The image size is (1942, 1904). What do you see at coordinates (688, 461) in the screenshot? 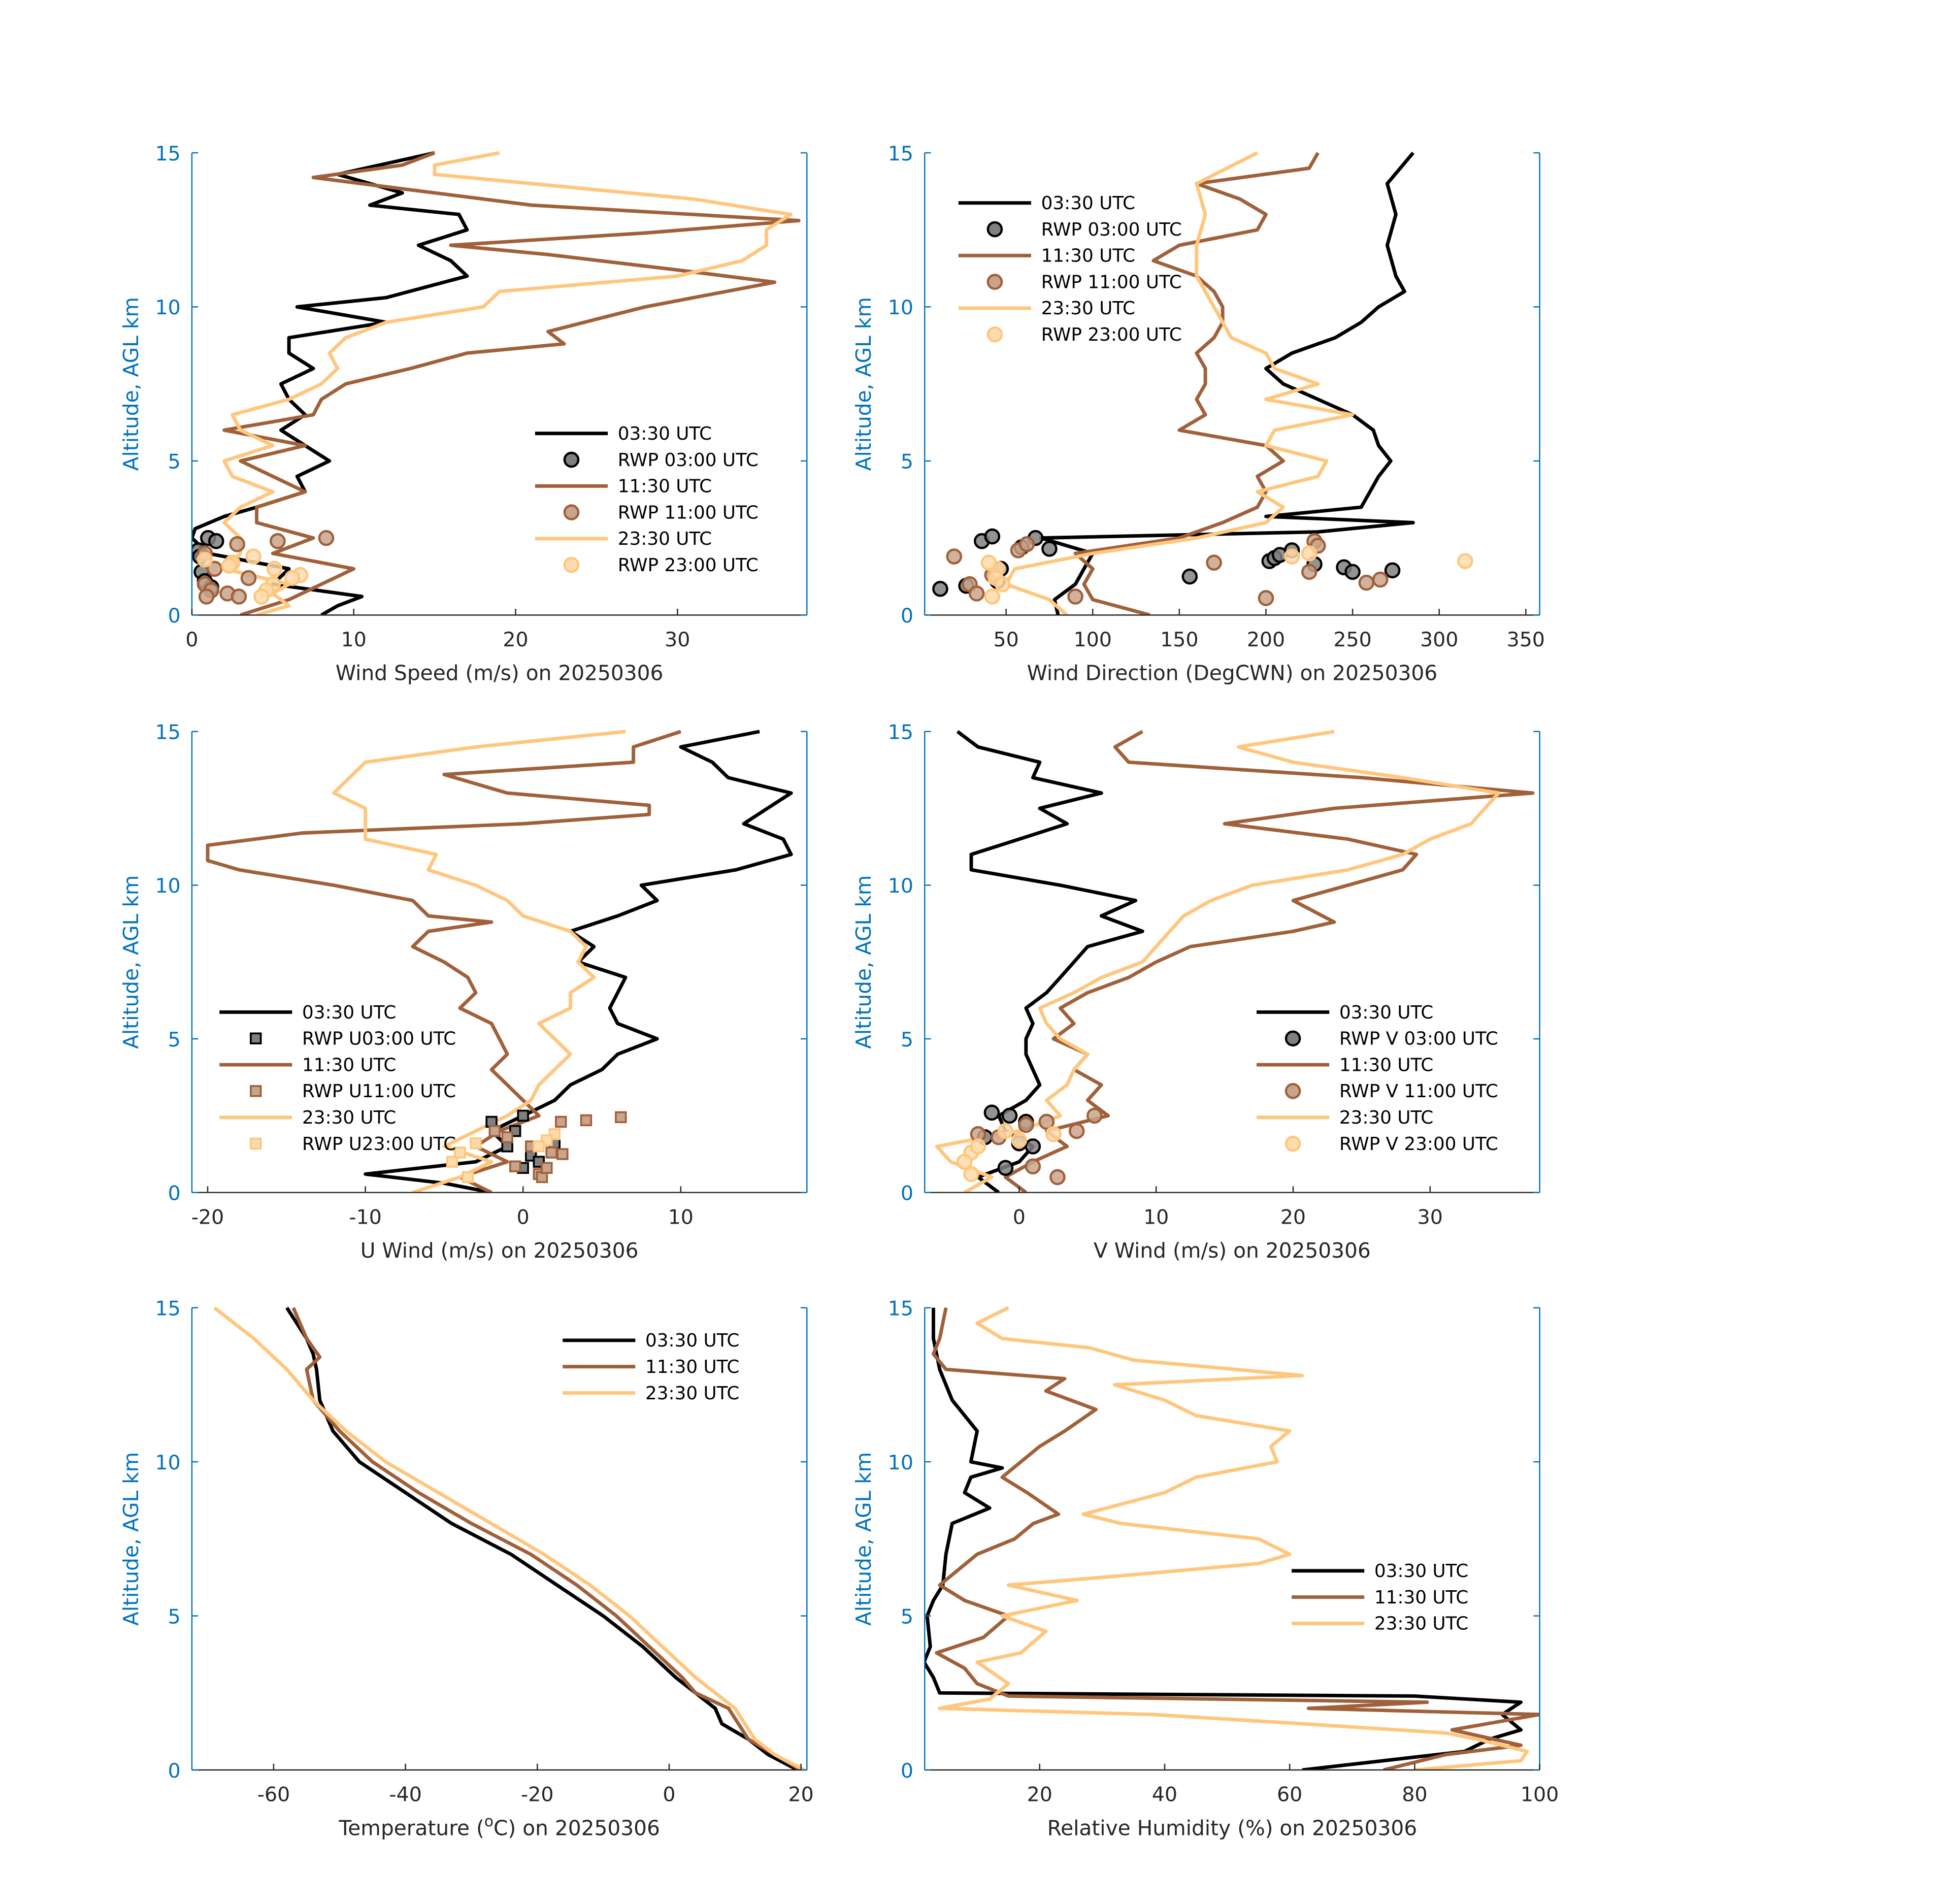
I see `legend-label: RWP 03:00 UTC` at bounding box center [688, 461].